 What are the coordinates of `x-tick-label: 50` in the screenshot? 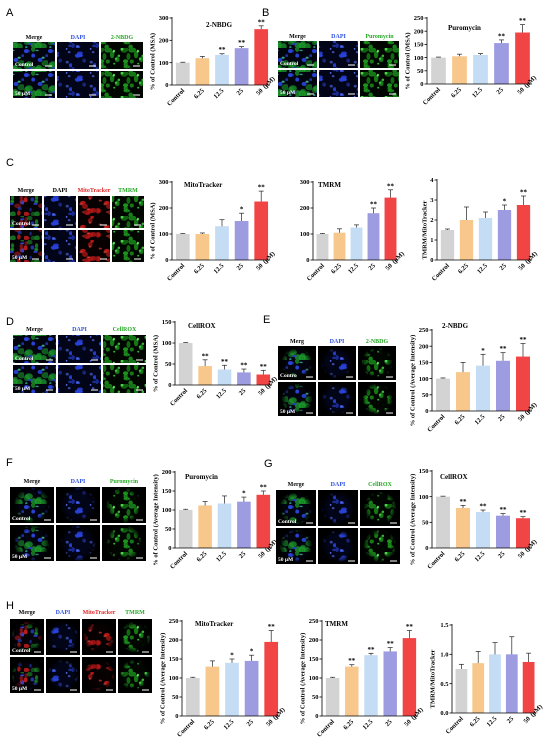 It's located at (262, 555).